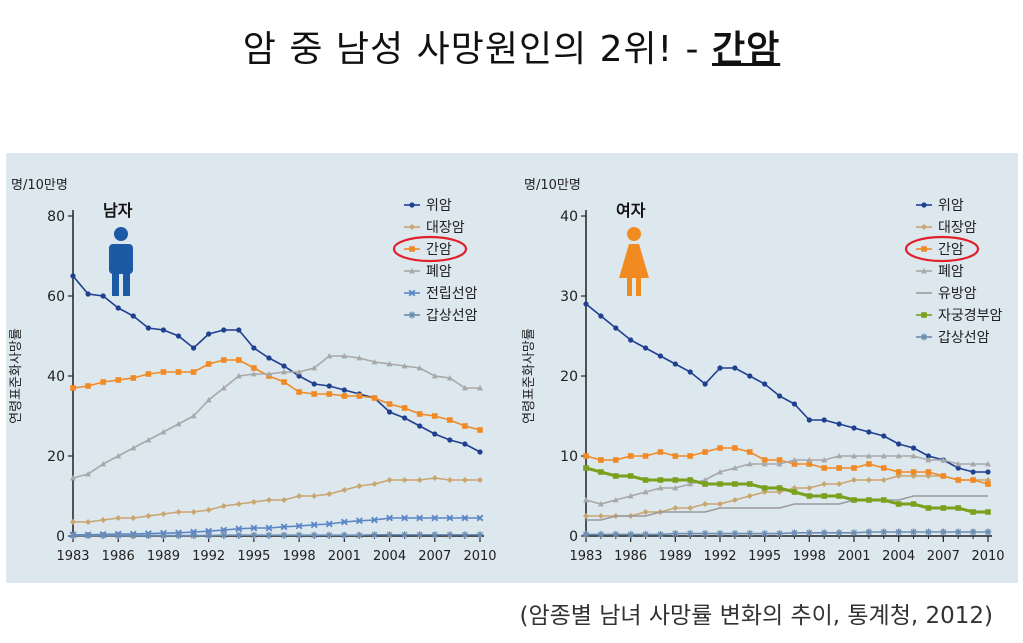 Image resolution: width=1023 pixels, height=643 pixels. Describe the element at coordinates (569, 457) in the screenshot. I see `y-tick-label: 10` at that location.